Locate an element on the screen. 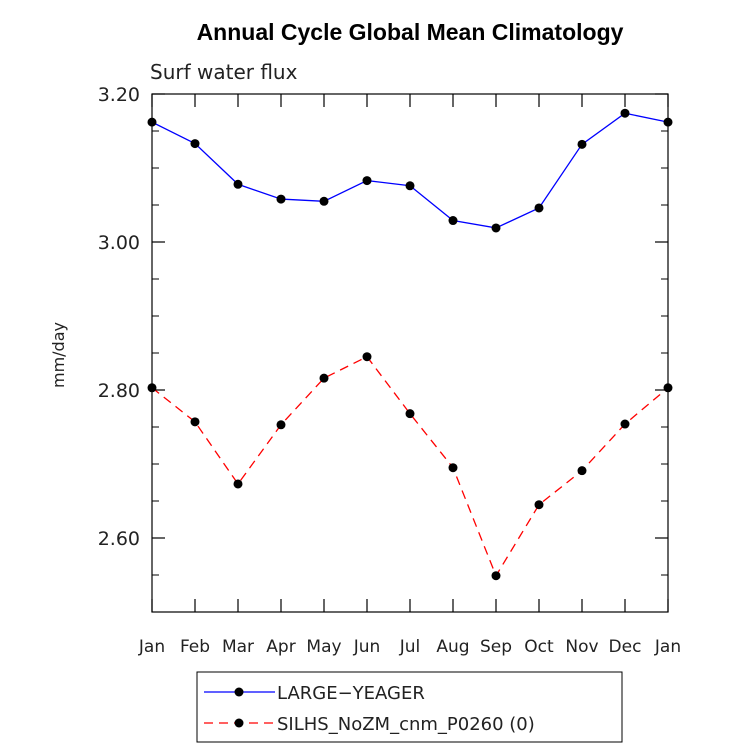  legend-label-1: SILHS_NoZM_cnm_P0260 (0) is located at coordinates (406, 724).